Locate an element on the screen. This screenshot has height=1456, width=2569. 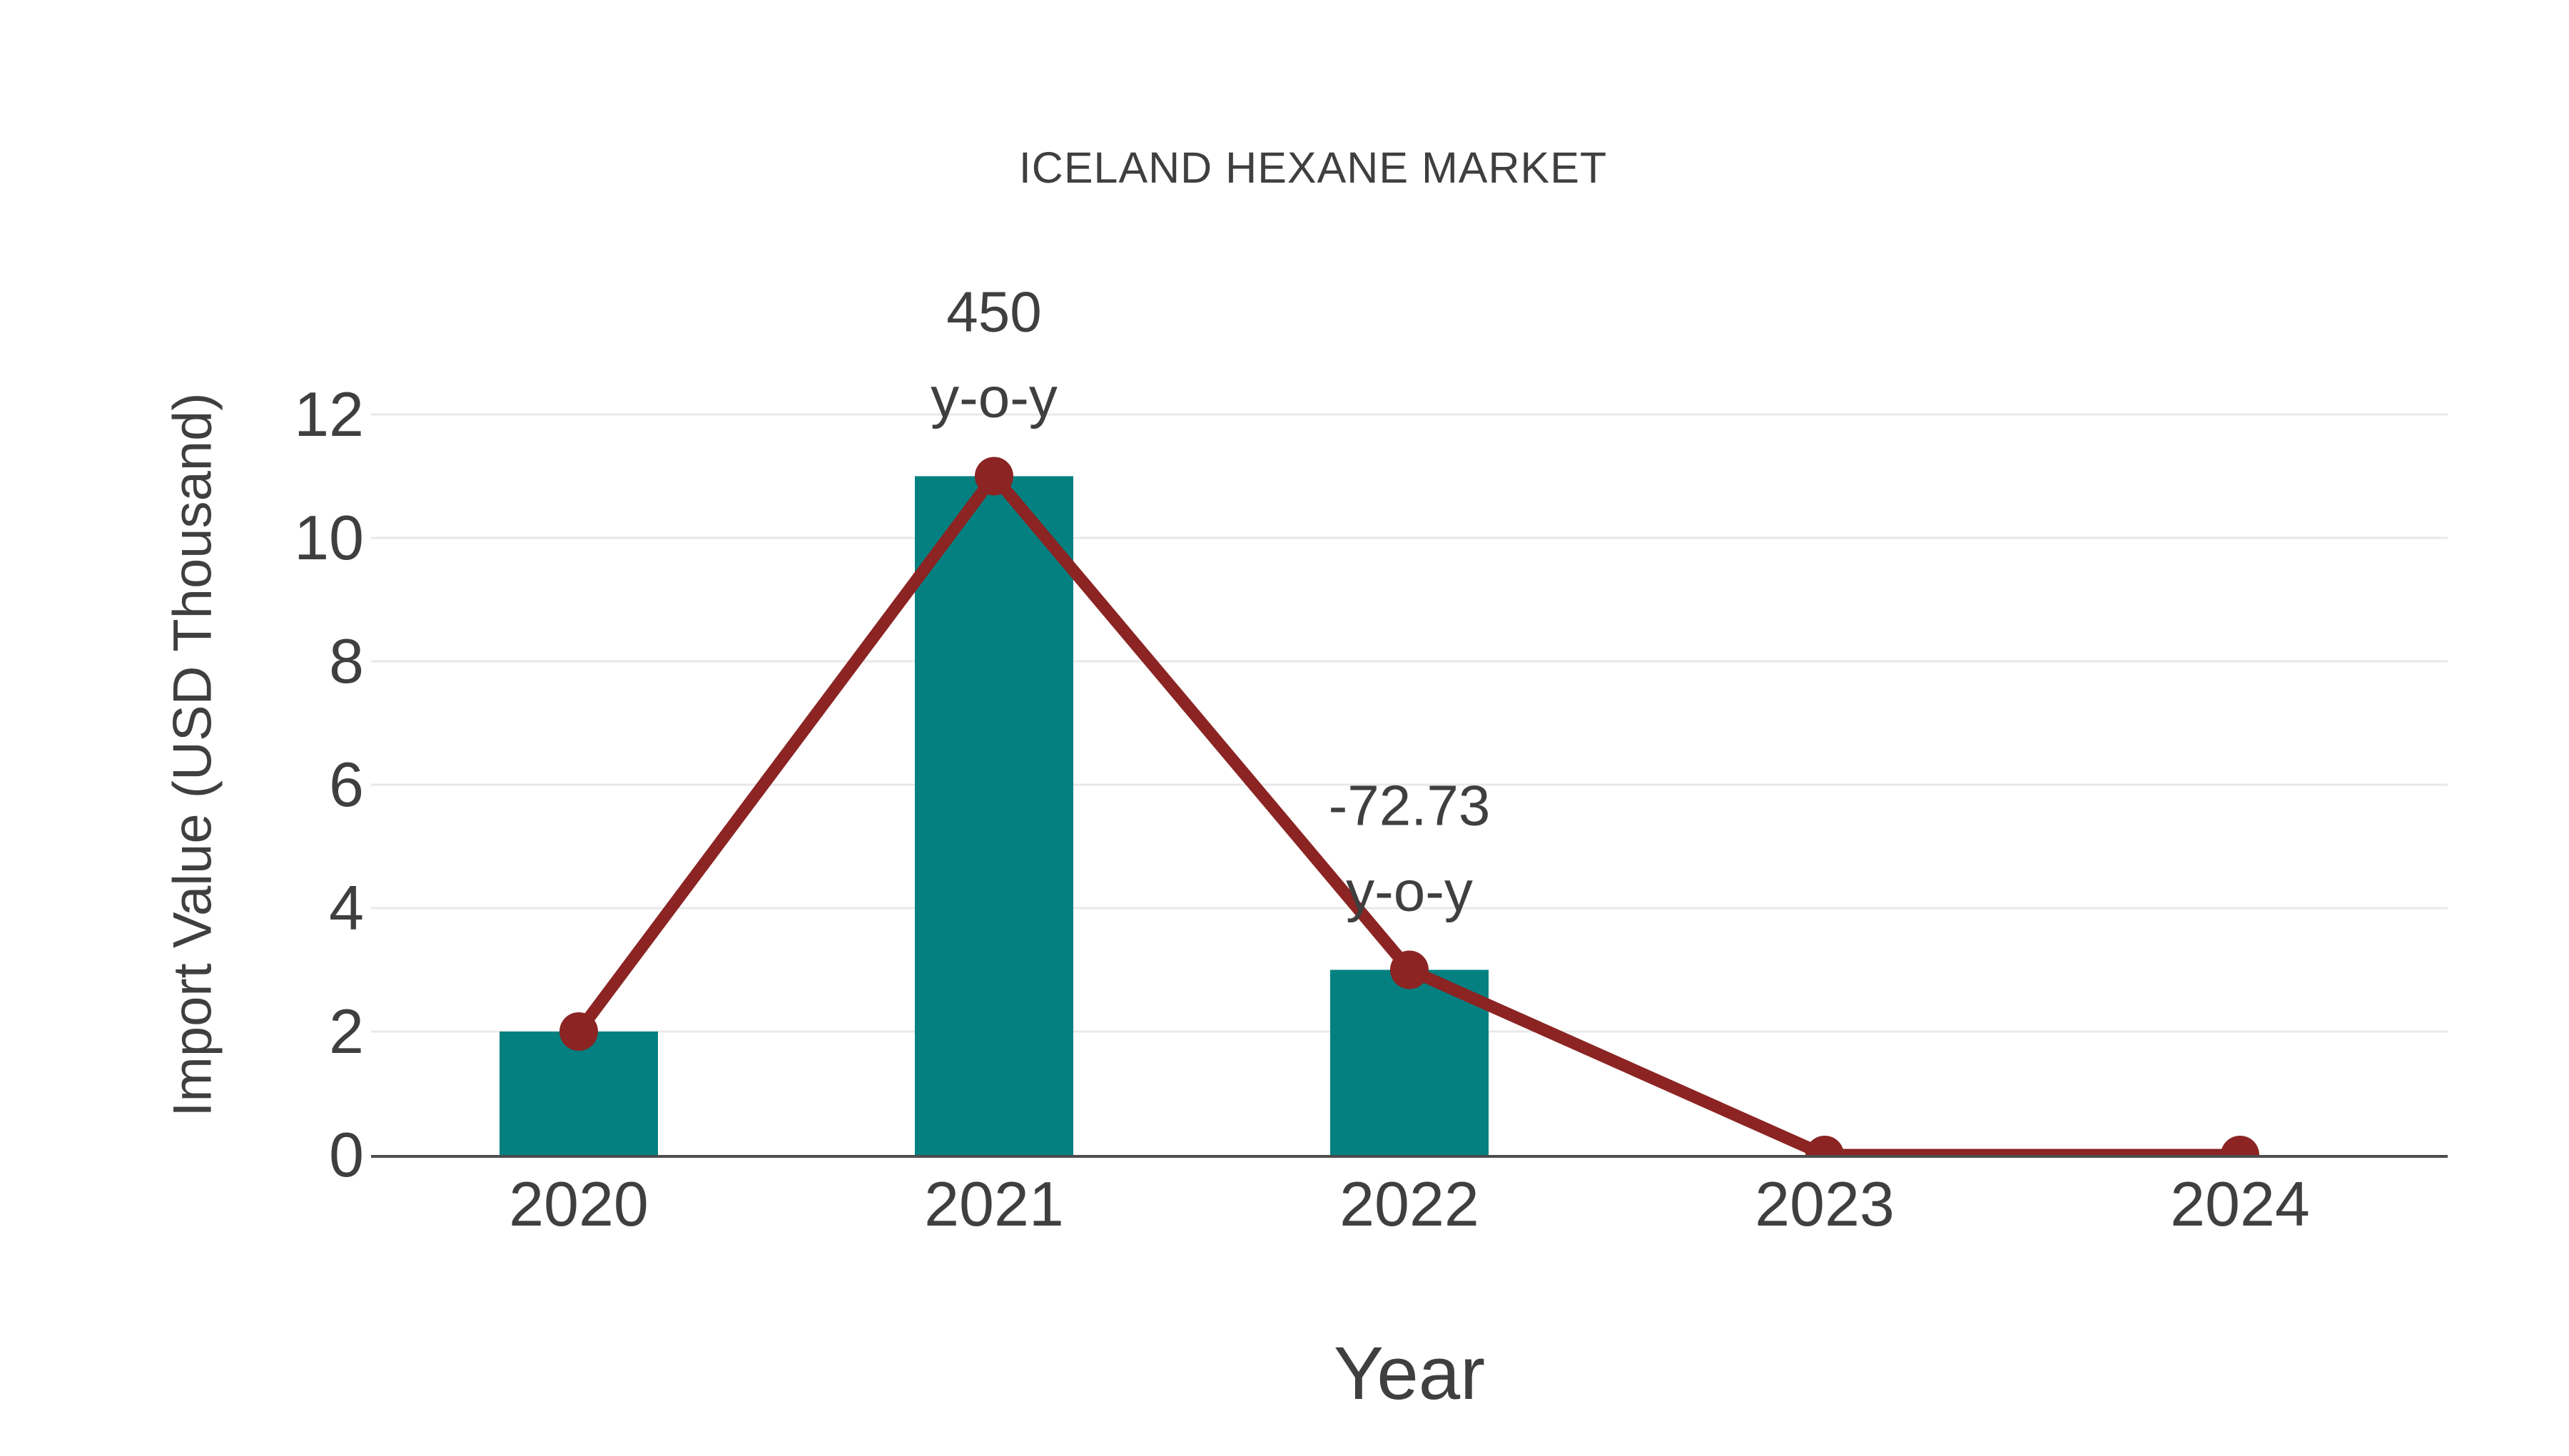
x-tick-label: 2021 is located at coordinates (994, 1204).